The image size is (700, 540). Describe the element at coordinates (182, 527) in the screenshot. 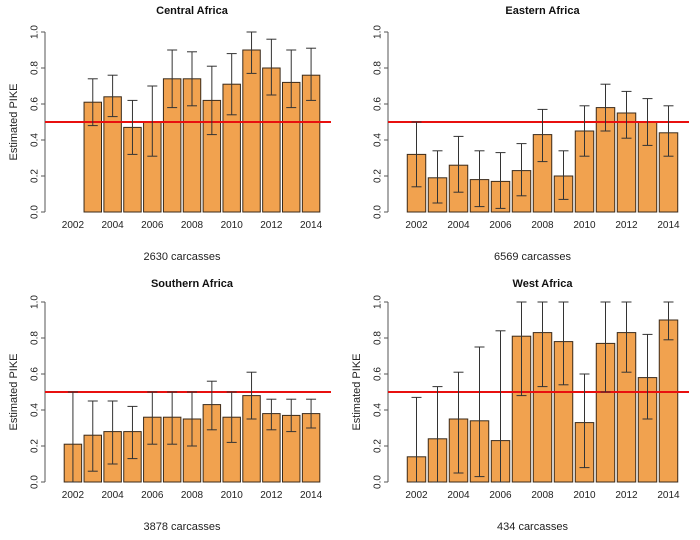

I see `carcass-count-caption: 3878 carcasses` at that location.